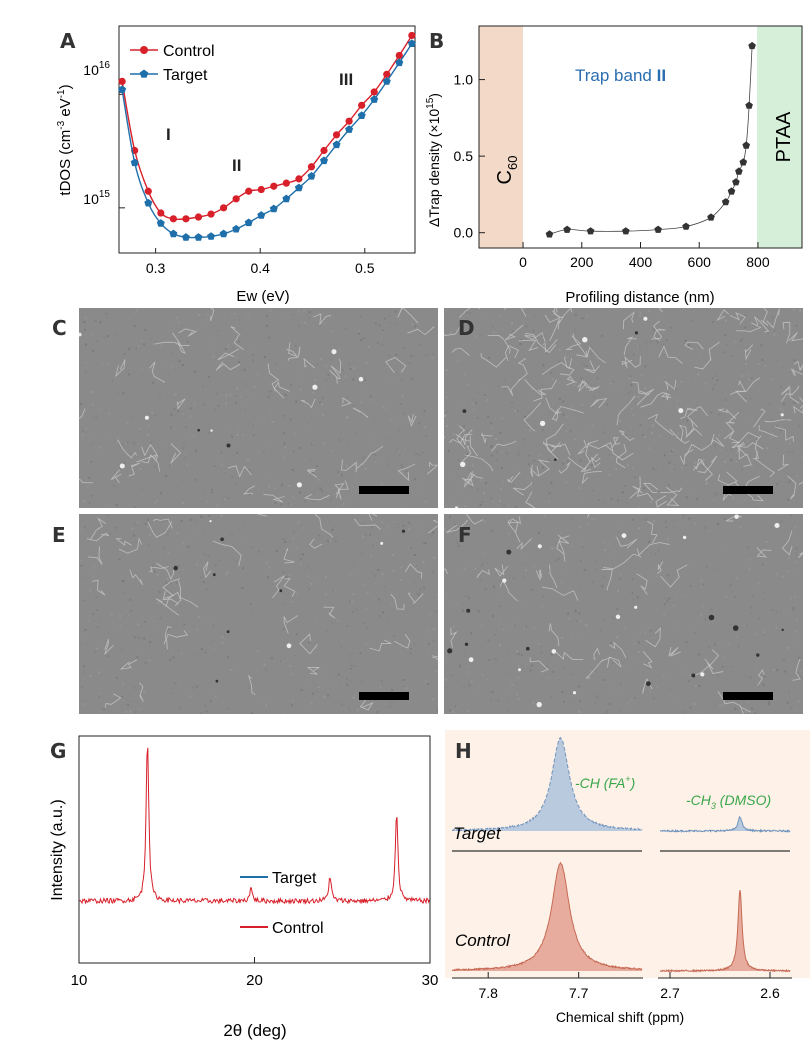 This screenshot has height=1044, width=812. What do you see at coordinates (469, 156) in the screenshot?
I see `panel-b-yticks: 0.00.51.0` at bounding box center [469, 156].